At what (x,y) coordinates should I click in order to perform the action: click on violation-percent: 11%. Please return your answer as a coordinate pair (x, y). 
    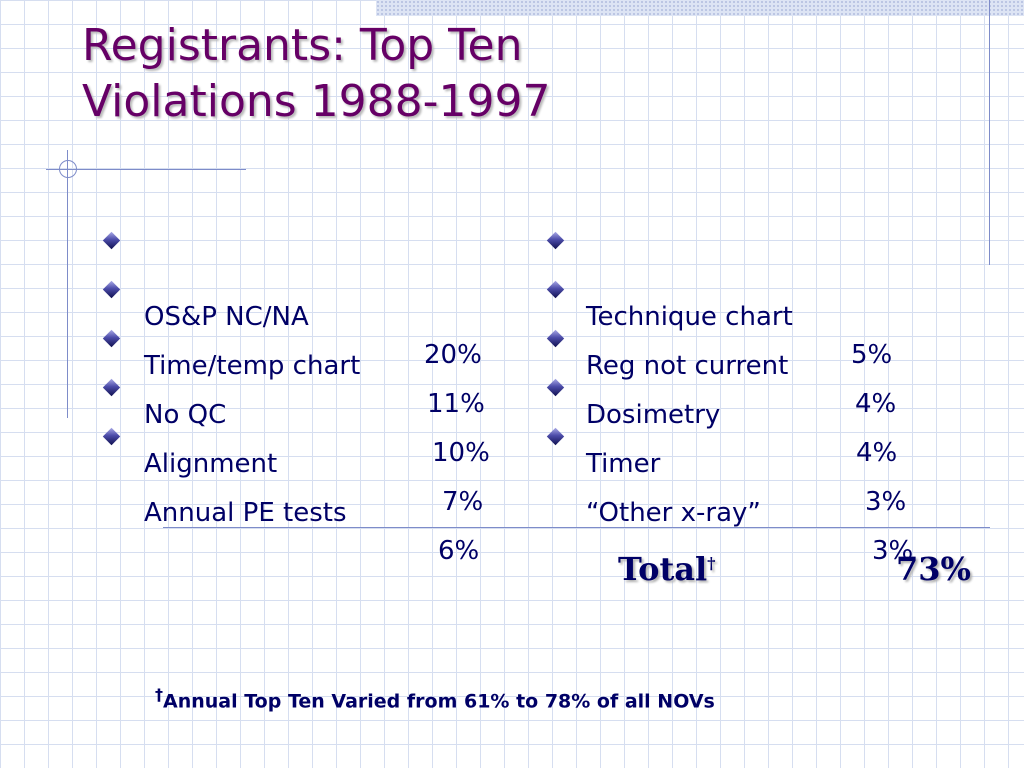
    Looking at the image, I should click on (456, 404).